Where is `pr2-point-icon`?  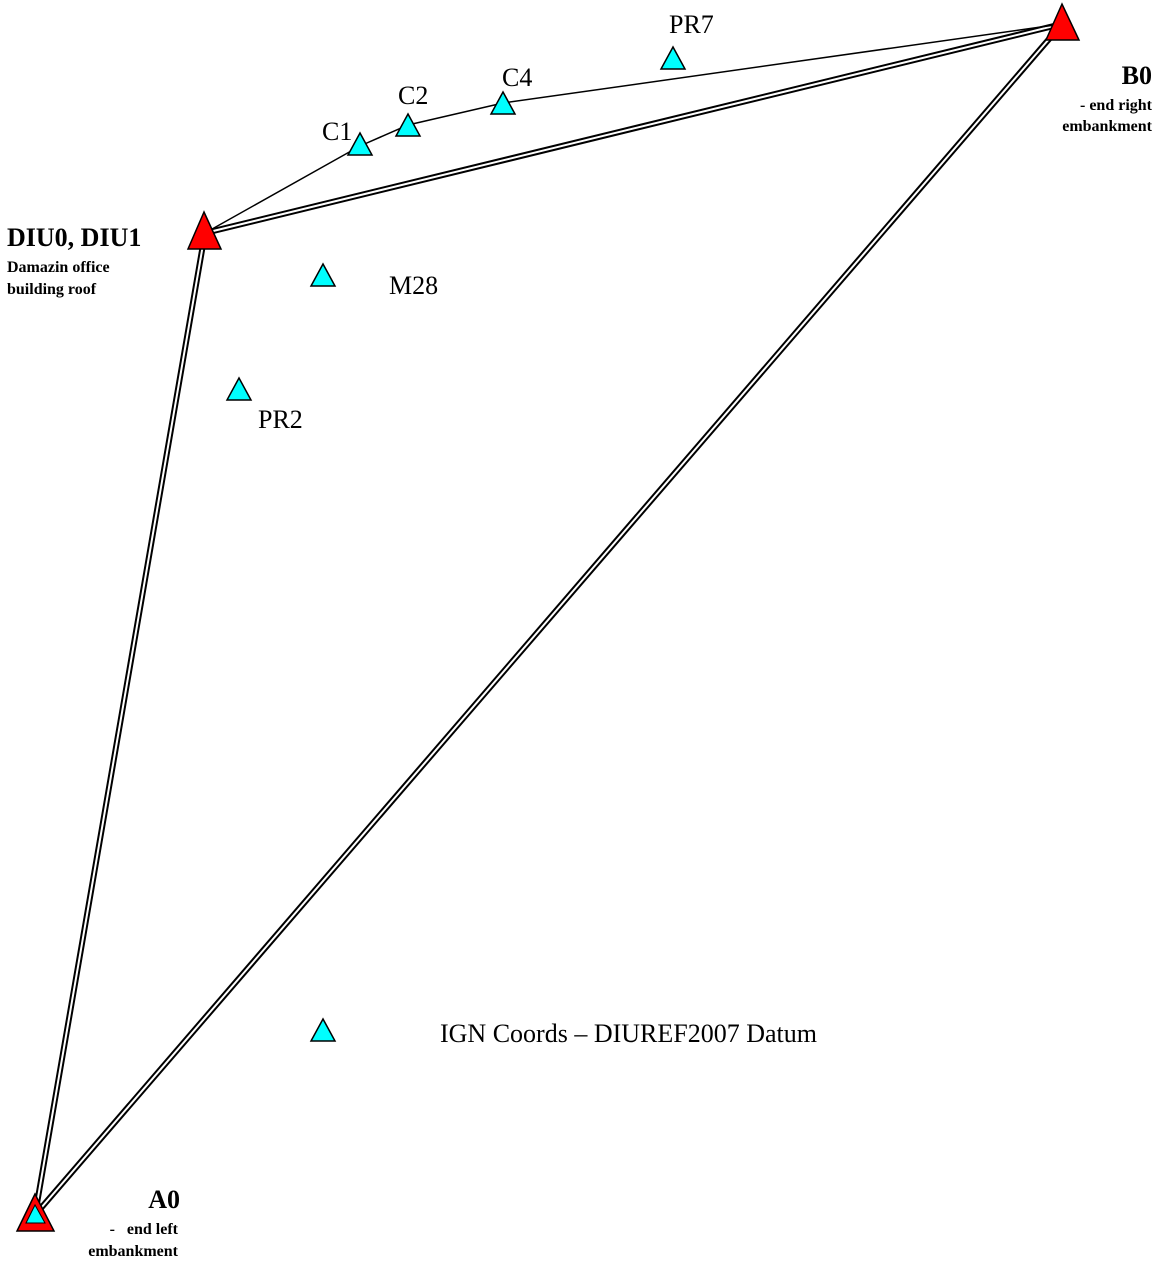
pr2-point-icon is located at coordinates (239, 388).